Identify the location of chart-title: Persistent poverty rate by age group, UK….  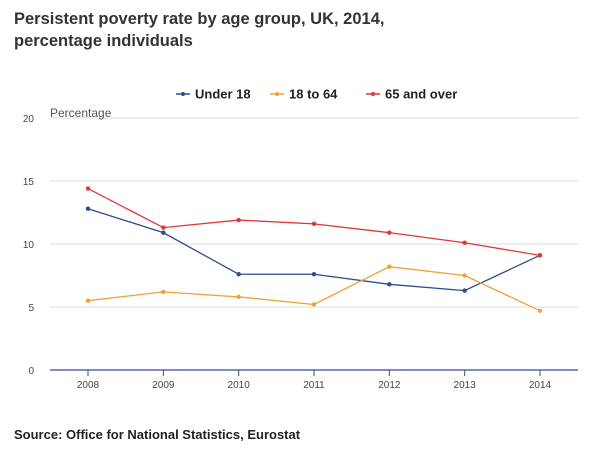
(294, 30).